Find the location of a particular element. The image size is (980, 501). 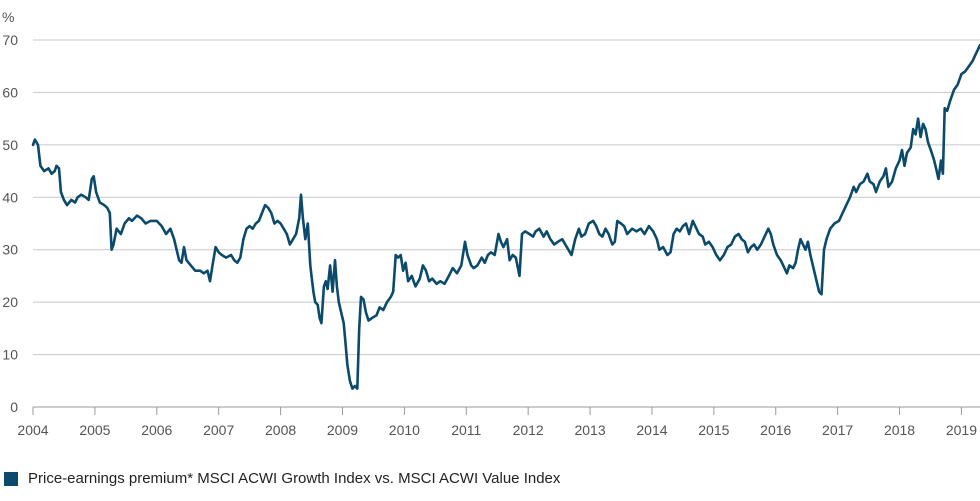

y-tick-label: 20 is located at coordinates (10, 302).